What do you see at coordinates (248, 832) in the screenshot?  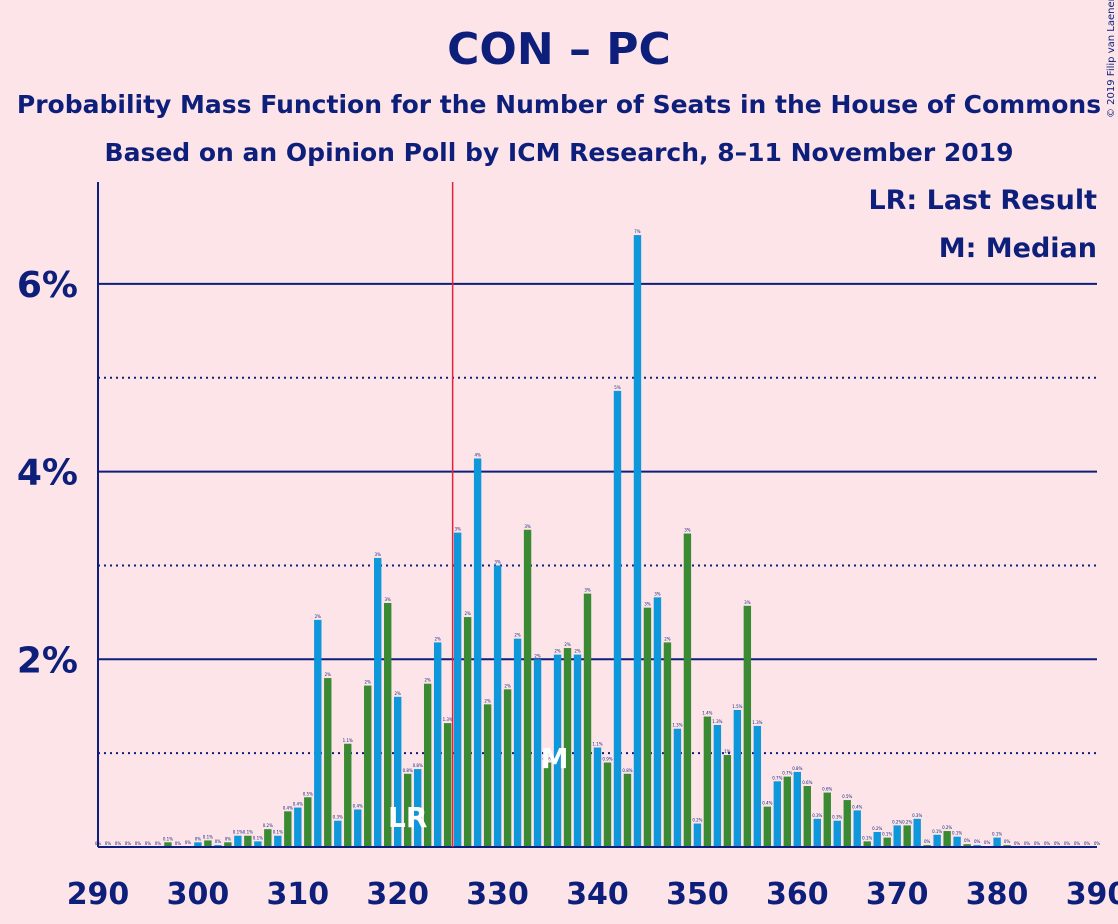 I see `data-label-seat-305: 0.1%` at bounding box center [248, 832].